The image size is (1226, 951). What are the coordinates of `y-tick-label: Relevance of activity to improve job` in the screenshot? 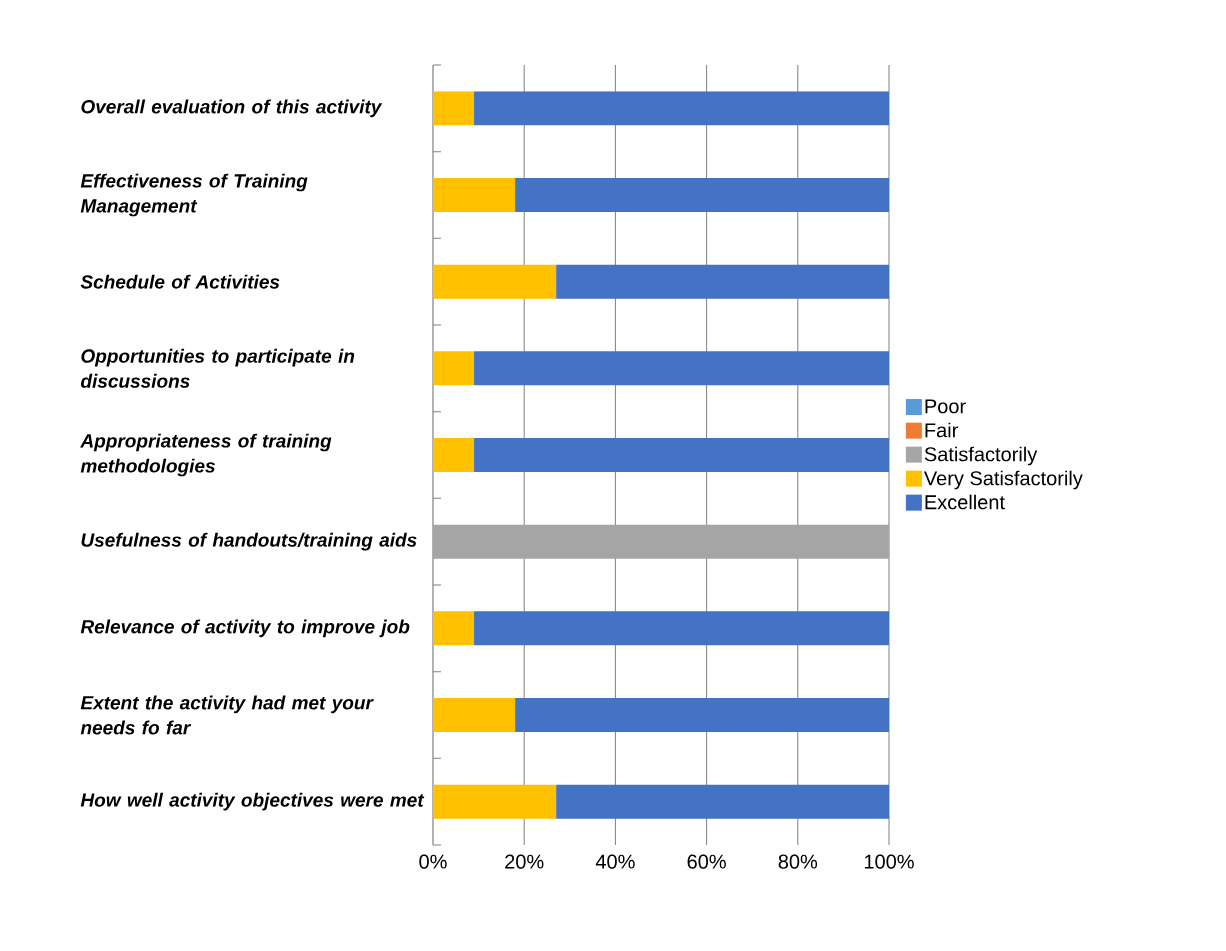 It's located at (245, 628).